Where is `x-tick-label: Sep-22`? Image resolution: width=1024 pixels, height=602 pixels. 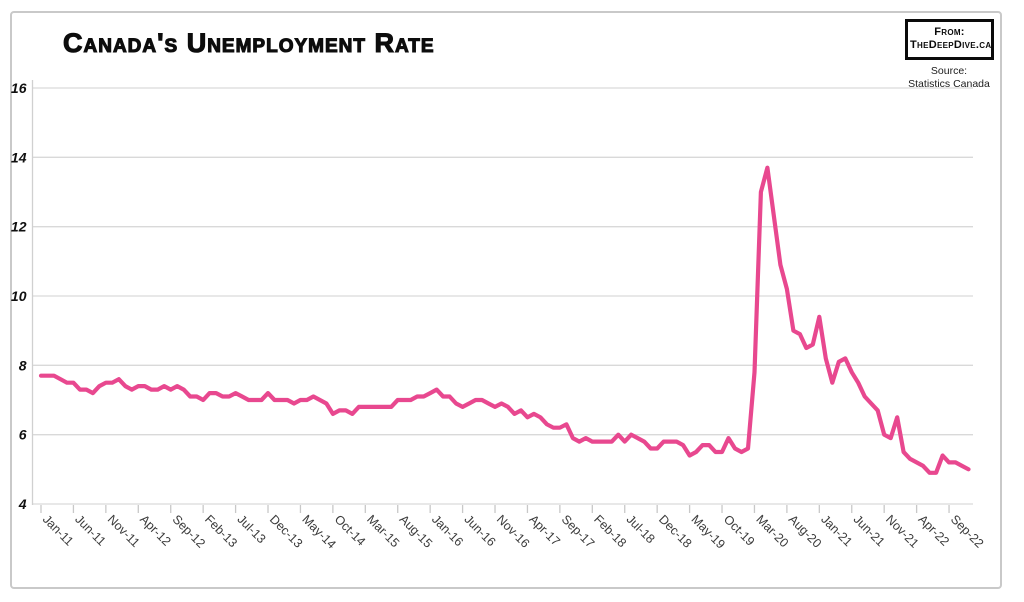
x-tick-label: Sep-22 is located at coordinates (967, 531).